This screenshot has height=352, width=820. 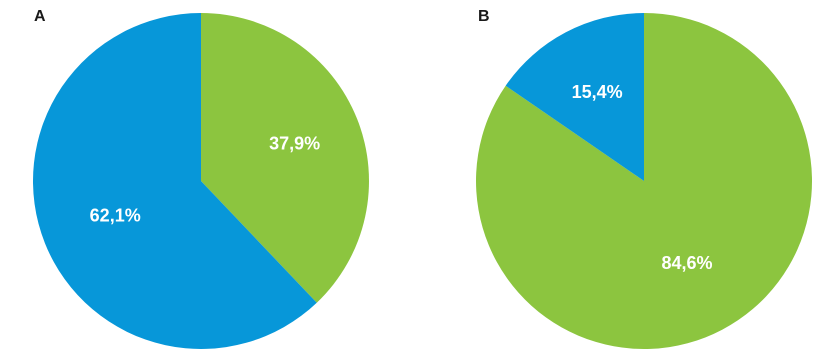 I want to click on pie-b-slice-1-label: 15,4%, so click(x=597, y=92).